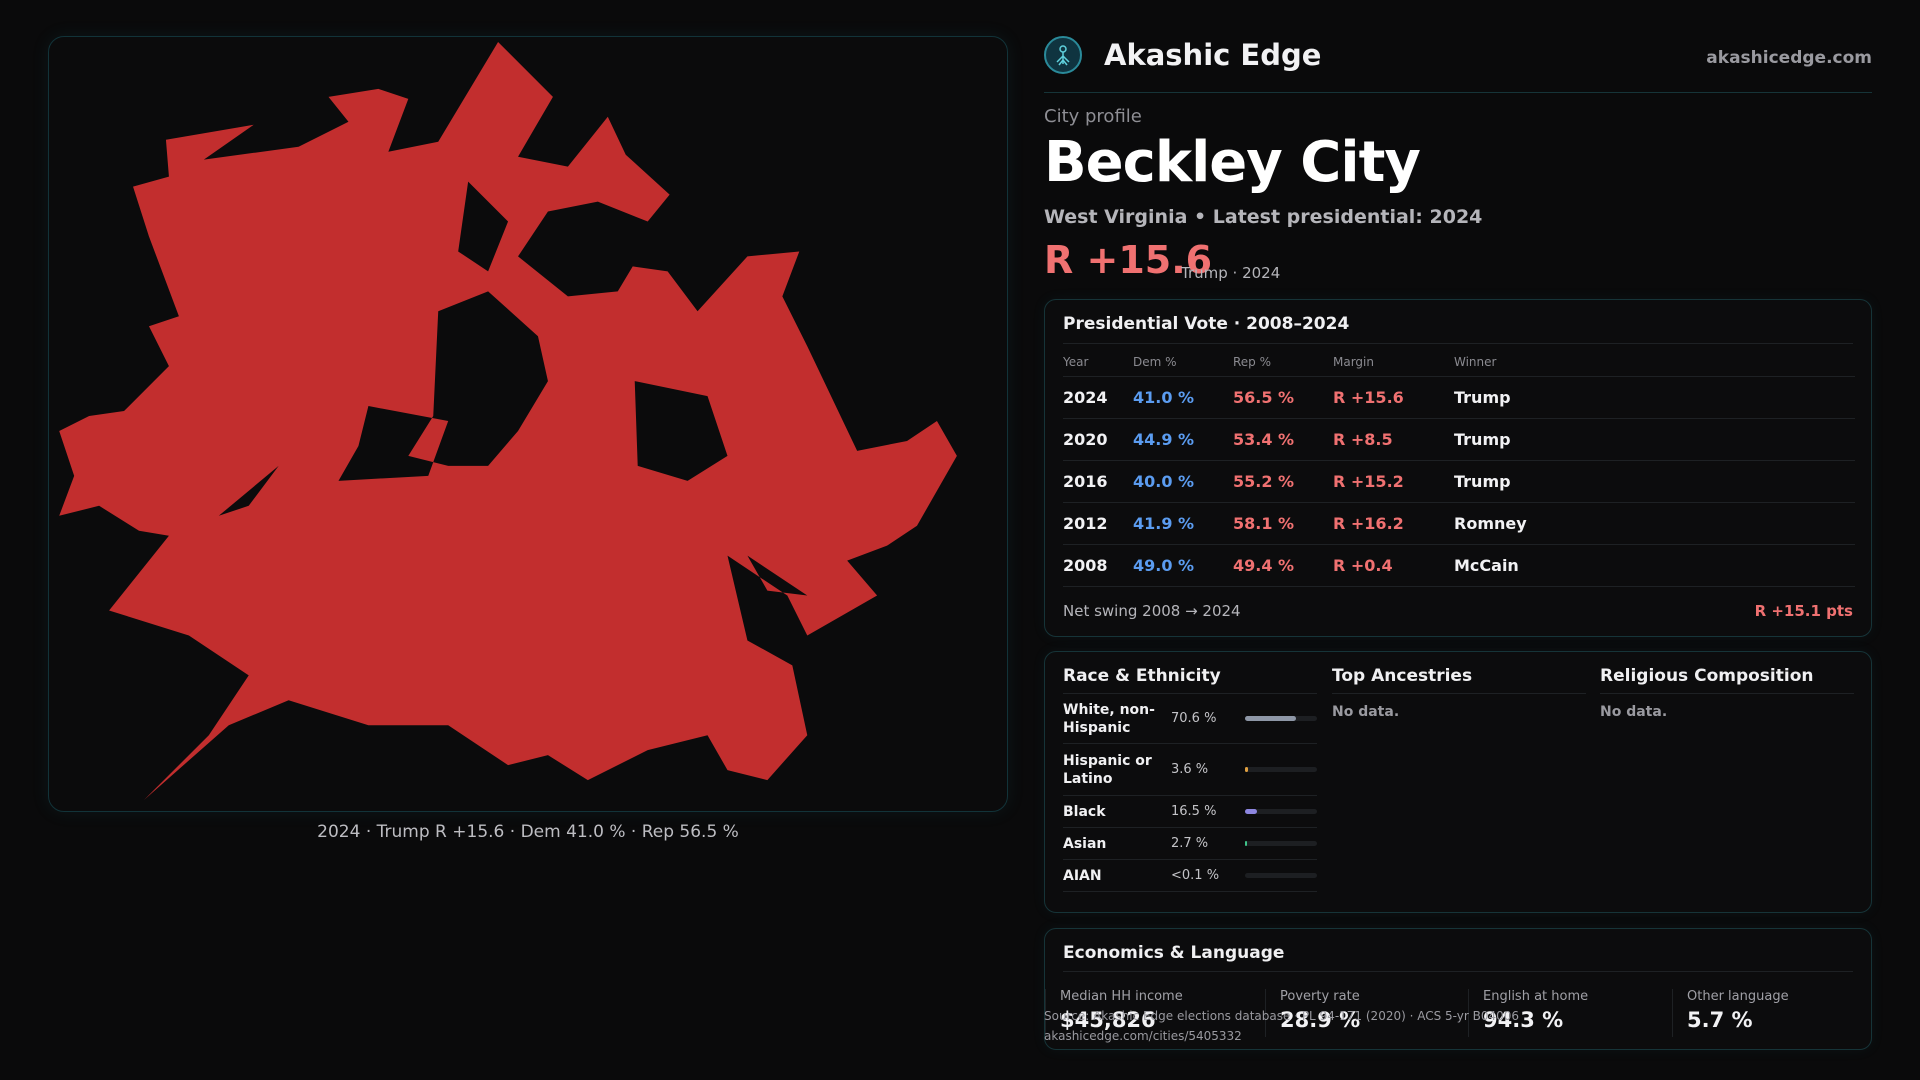 The width and height of the screenshot is (1920, 1080). I want to click on stat-value: 94.3 %, so click(1523, 1020).